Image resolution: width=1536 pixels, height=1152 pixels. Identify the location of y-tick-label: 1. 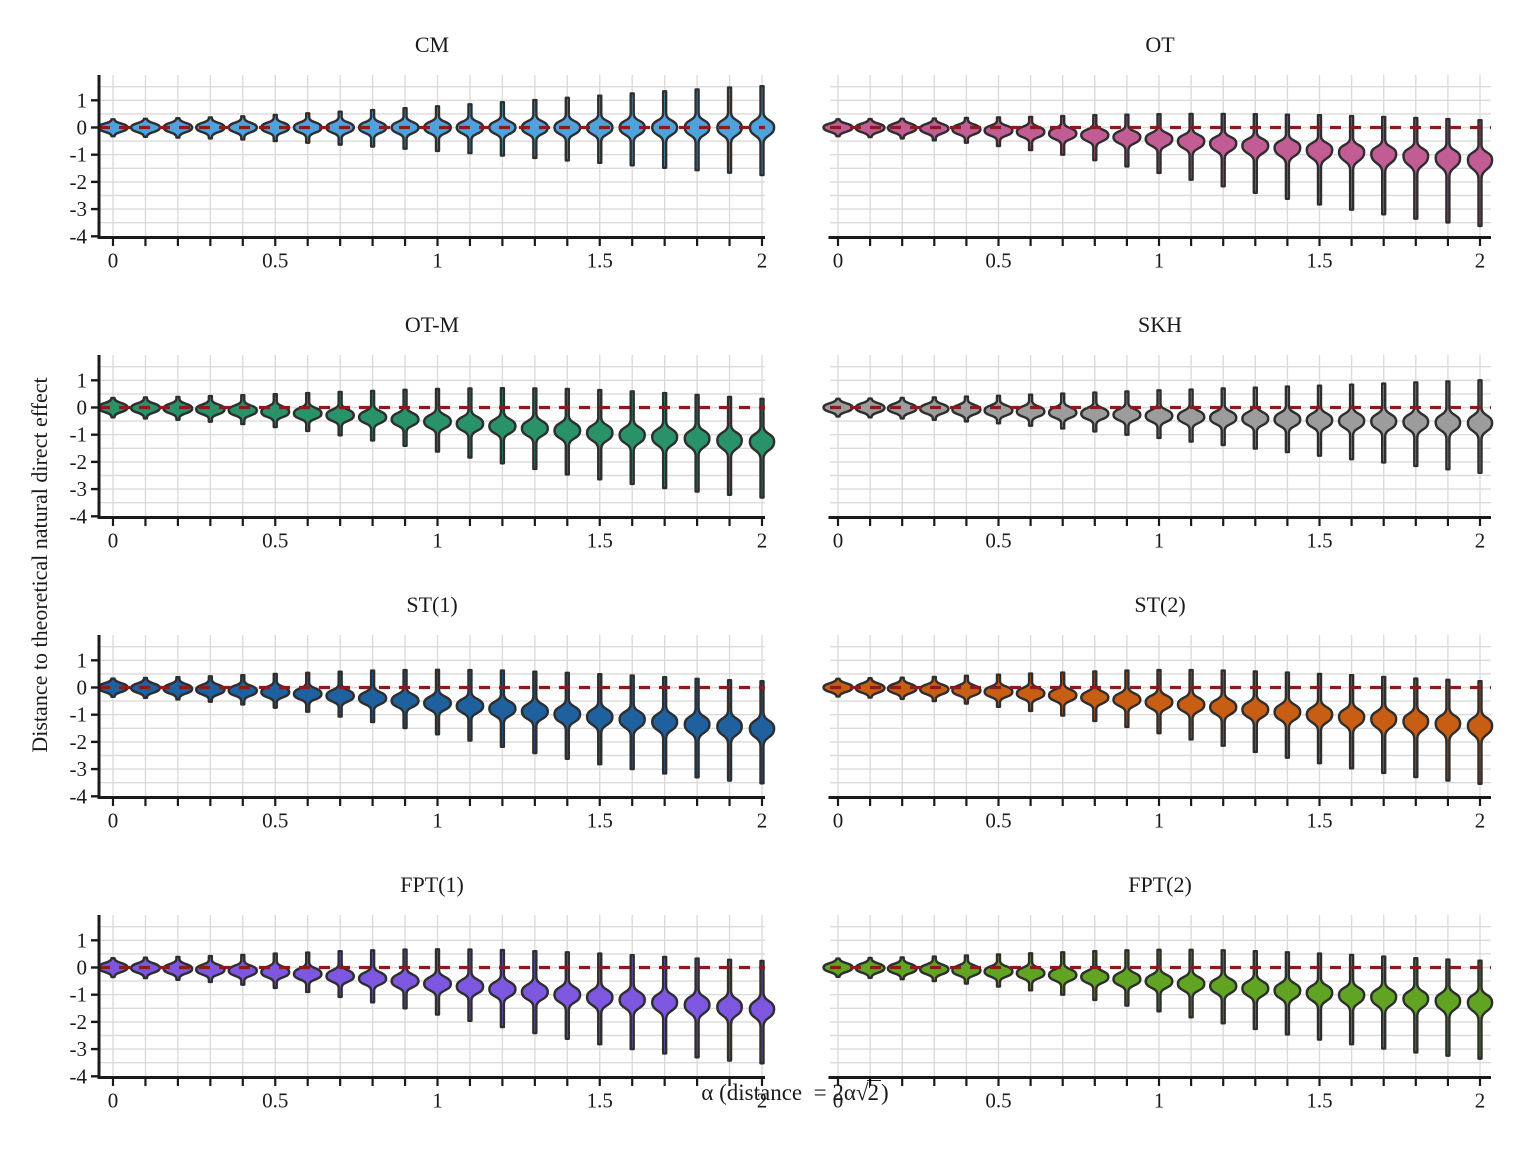
(82, 940).